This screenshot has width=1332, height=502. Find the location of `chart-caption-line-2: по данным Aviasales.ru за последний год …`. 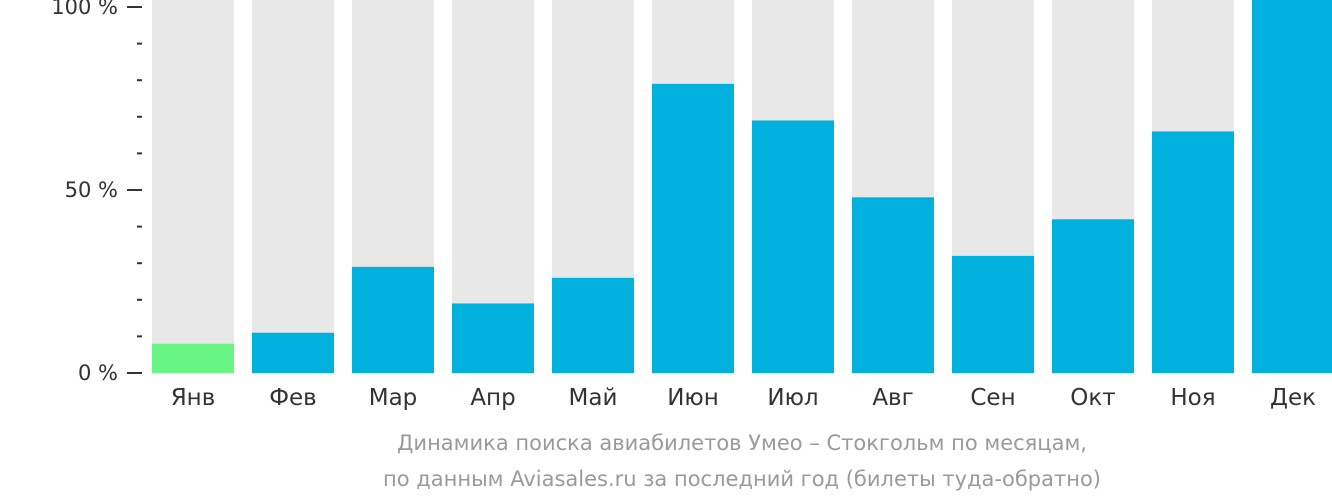

chart-caption-line-2: по данным Aviasales.ru за последний год … is located at coordinates (742, 479).